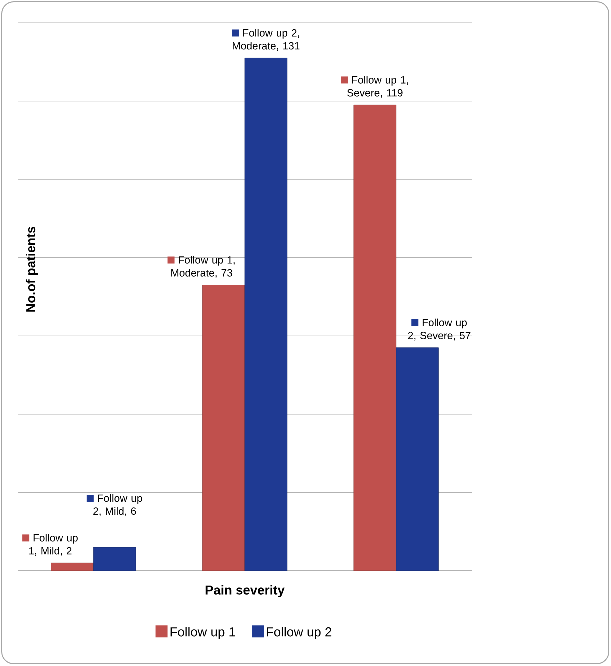  I want to click on data-label: Follow up 2, Moderate, 131, so click(266, 40).